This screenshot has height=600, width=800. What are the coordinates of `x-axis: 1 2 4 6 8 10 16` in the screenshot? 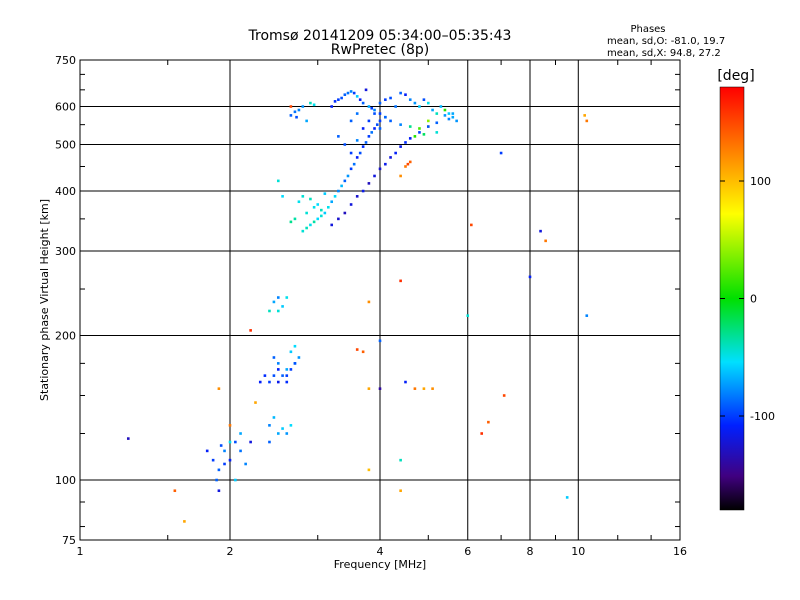 It's located at (382, 551).